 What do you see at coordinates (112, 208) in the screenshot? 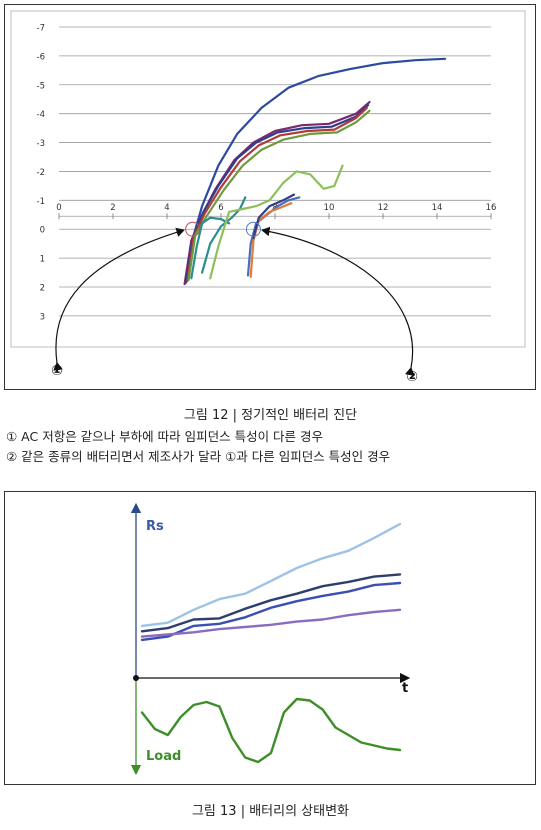
I see `x-tick-label: 2` at bounding box center [112, 208].